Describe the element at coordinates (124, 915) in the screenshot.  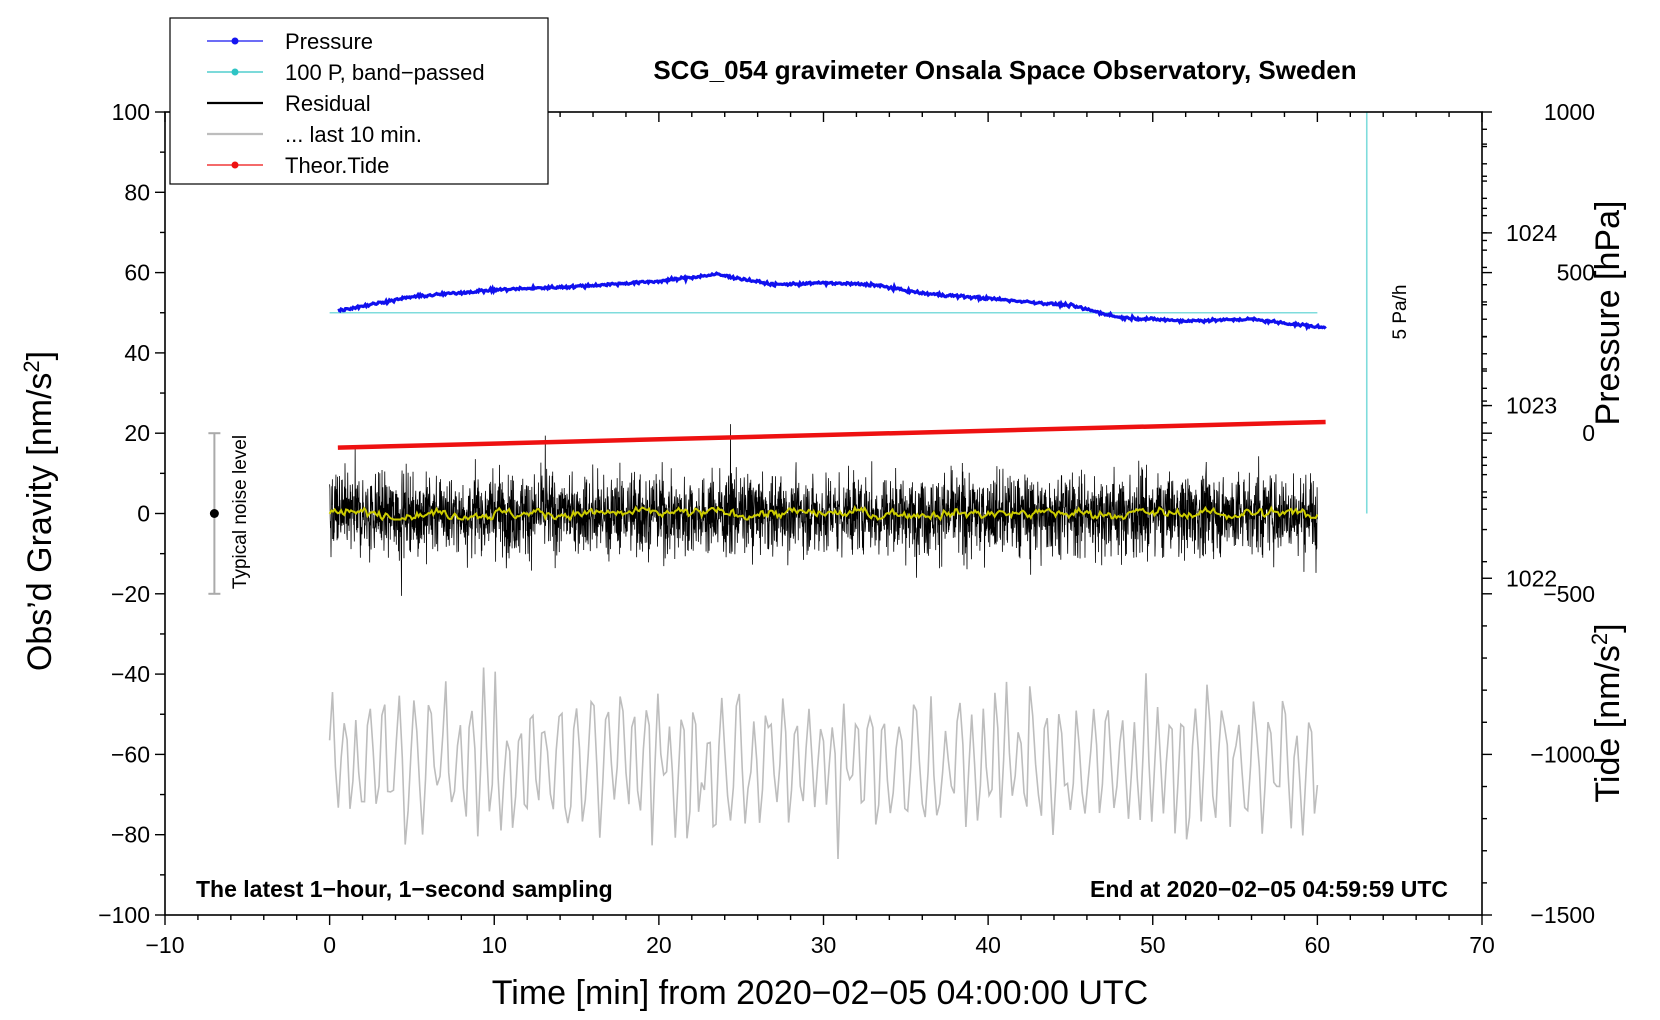
I see `y-tick-label: −100` at that location.